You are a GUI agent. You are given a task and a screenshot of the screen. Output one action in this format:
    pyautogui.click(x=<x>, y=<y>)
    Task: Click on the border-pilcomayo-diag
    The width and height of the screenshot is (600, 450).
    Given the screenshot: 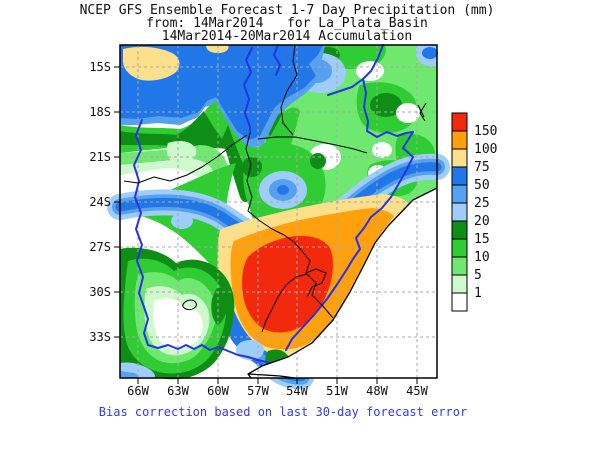 What is the action you would take?
    pyautogui.click(x=185, y=159)
    